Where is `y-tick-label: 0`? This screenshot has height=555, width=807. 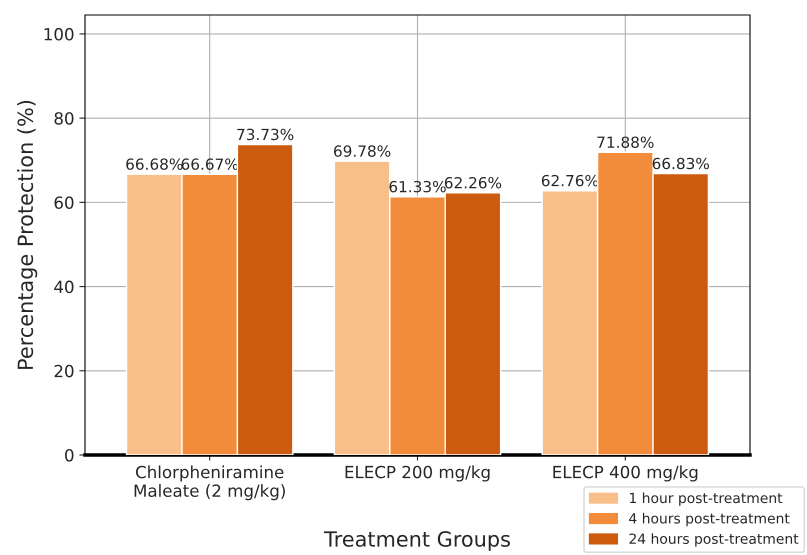 y-tick-label: 0 is located at coordinates (69, 455).